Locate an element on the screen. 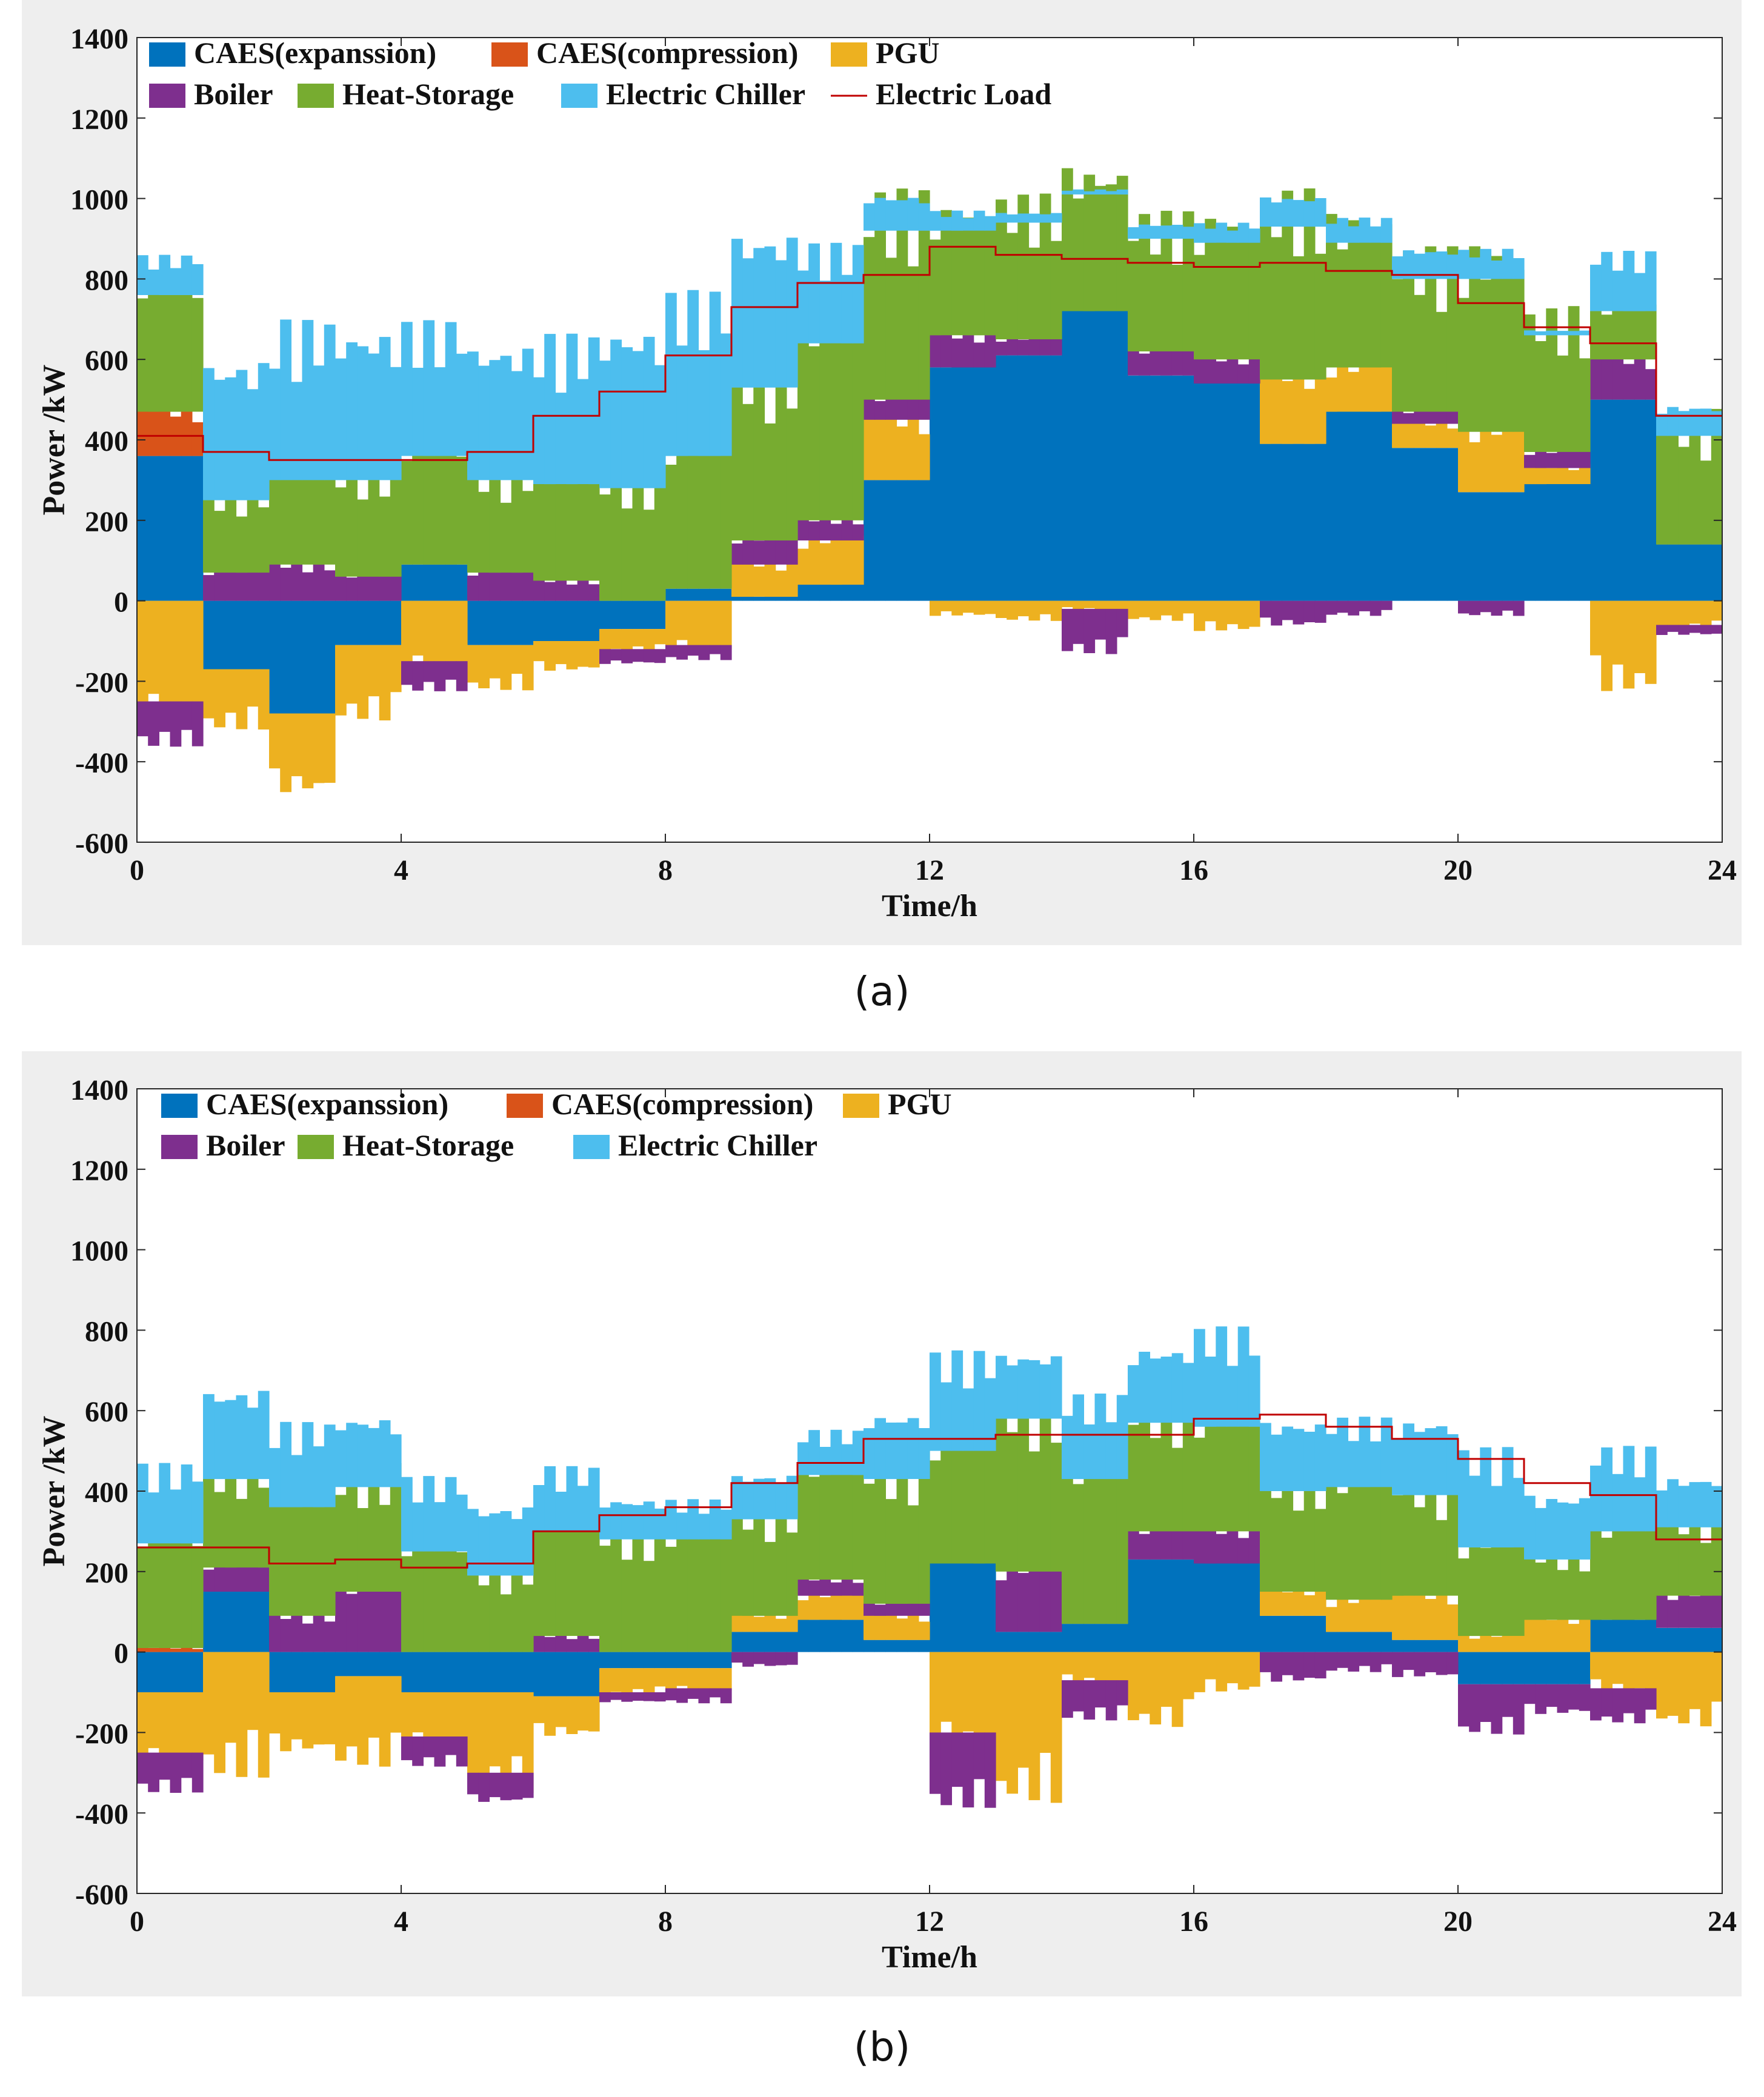 The image size is (1764, 2097). bar-electric-chiller-h17 is located at coordinates (1266, 212).